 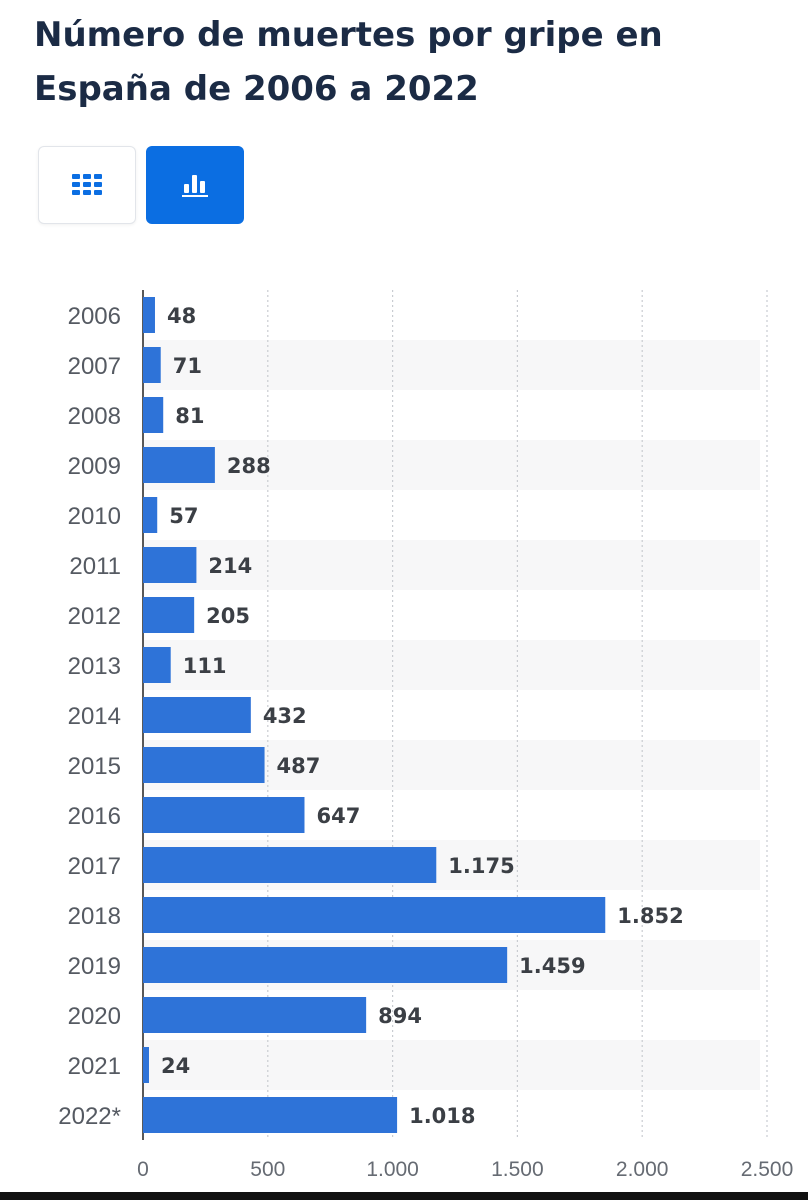 What do you see at coordinates (152, 365) in the screenshot?
I see `bar-2007` at bounding box center [152, 365].